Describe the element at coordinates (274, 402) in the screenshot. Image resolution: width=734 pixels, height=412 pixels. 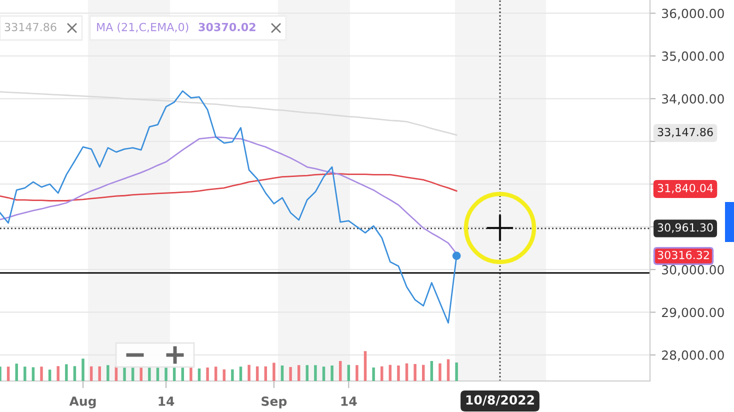
I see `x-tick-label: Sep` at that location.